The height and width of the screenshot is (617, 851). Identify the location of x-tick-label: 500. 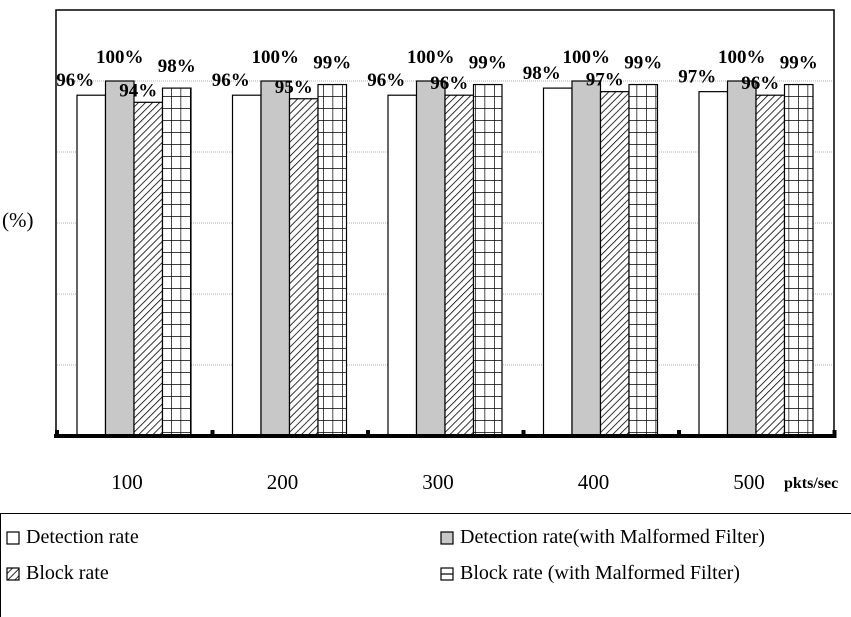
(749, 482).